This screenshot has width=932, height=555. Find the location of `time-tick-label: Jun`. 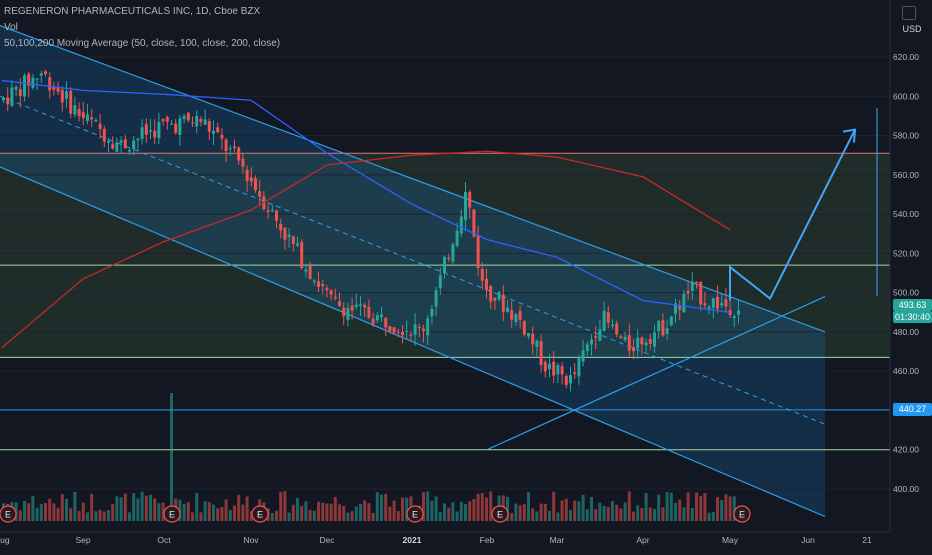

time-tick-label: Jun is located at coordinates (808, 540).